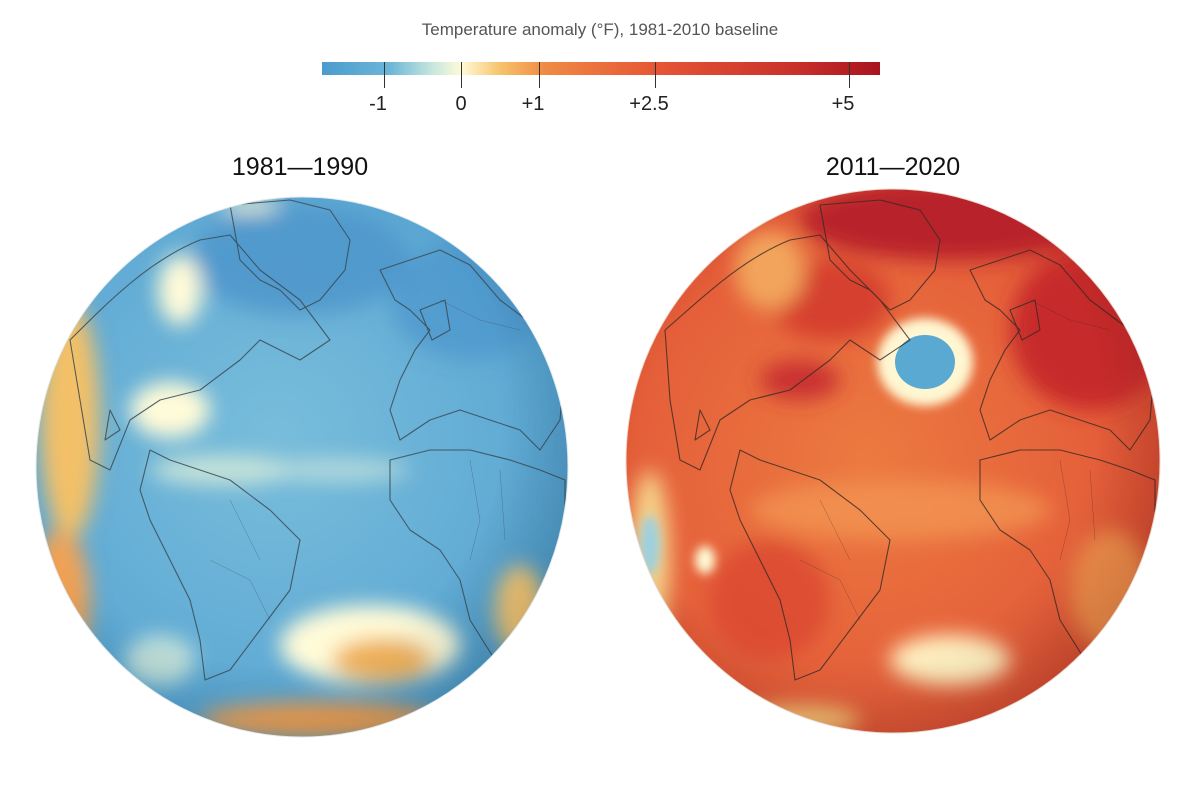  I want to click on tick-label-neg1: -1, so click(378, 104).